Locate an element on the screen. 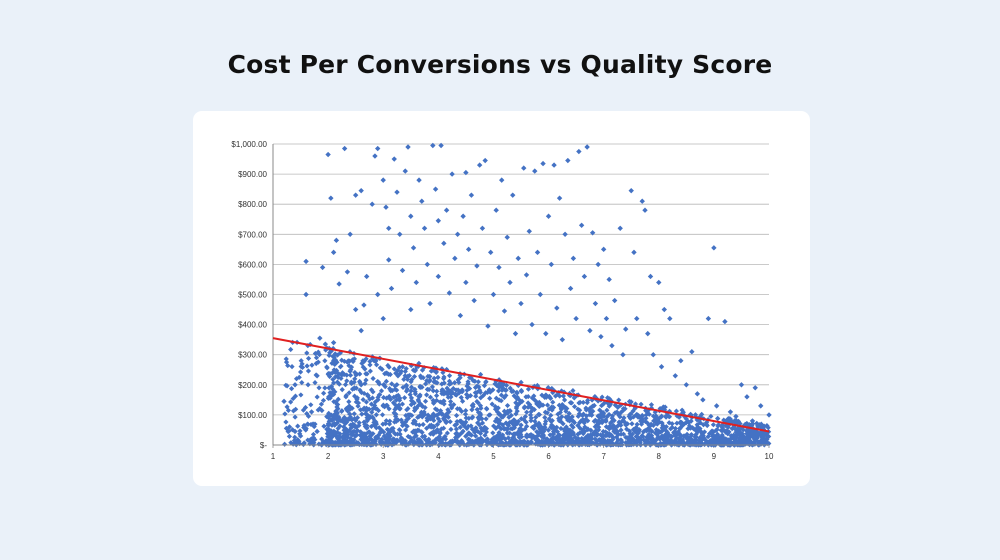 The width and height of the screenshot is (1000, 560). trendline-line is located at coordinates (521, 385).